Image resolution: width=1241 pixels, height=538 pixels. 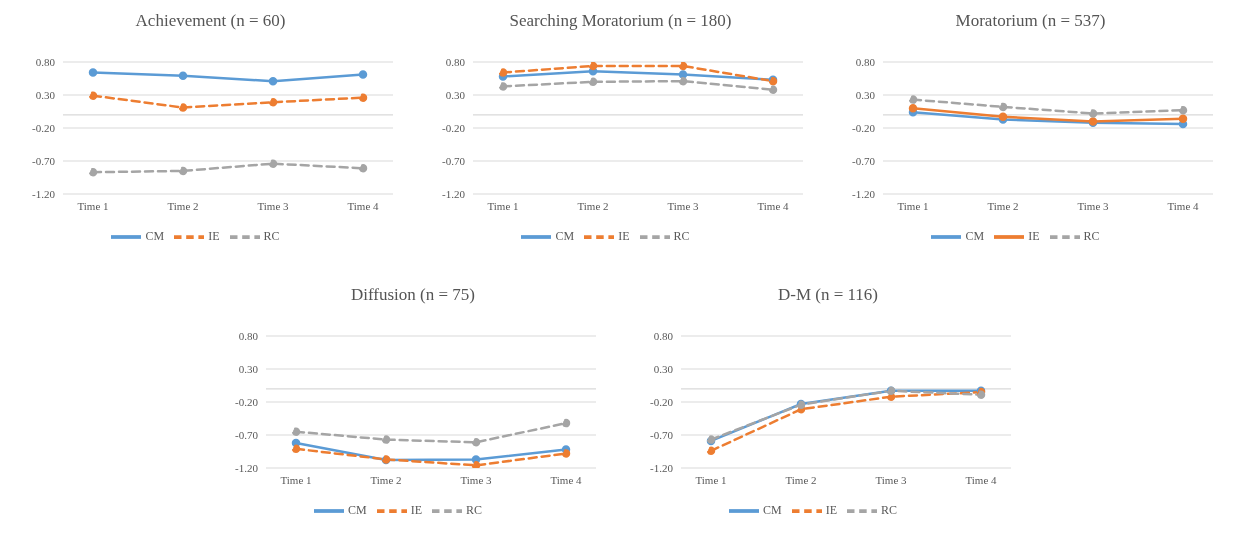 I want to click on chart-title: D-M (n = 116), so click(x=828, y=295).